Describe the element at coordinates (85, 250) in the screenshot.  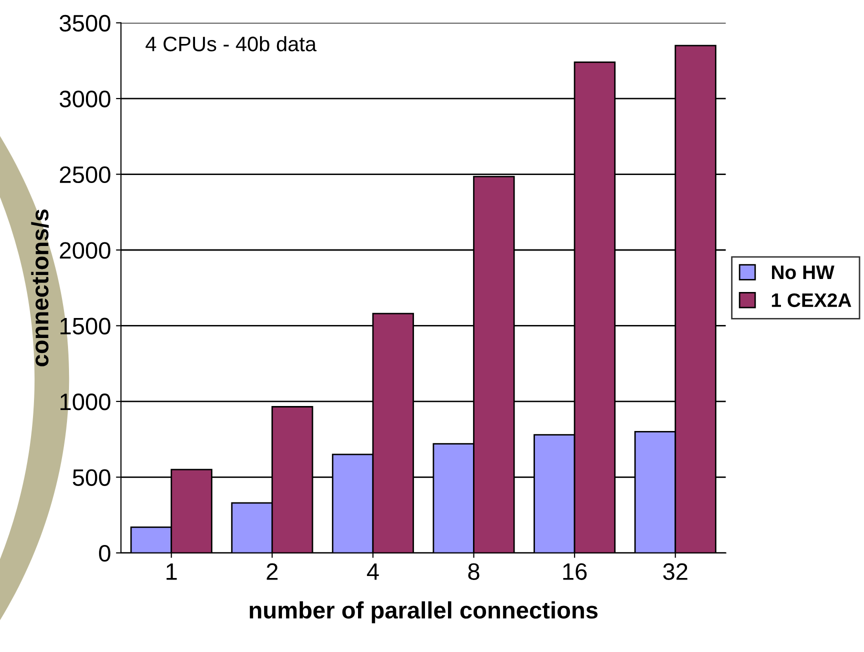
I see `y-tick-label: 2000` at that location.